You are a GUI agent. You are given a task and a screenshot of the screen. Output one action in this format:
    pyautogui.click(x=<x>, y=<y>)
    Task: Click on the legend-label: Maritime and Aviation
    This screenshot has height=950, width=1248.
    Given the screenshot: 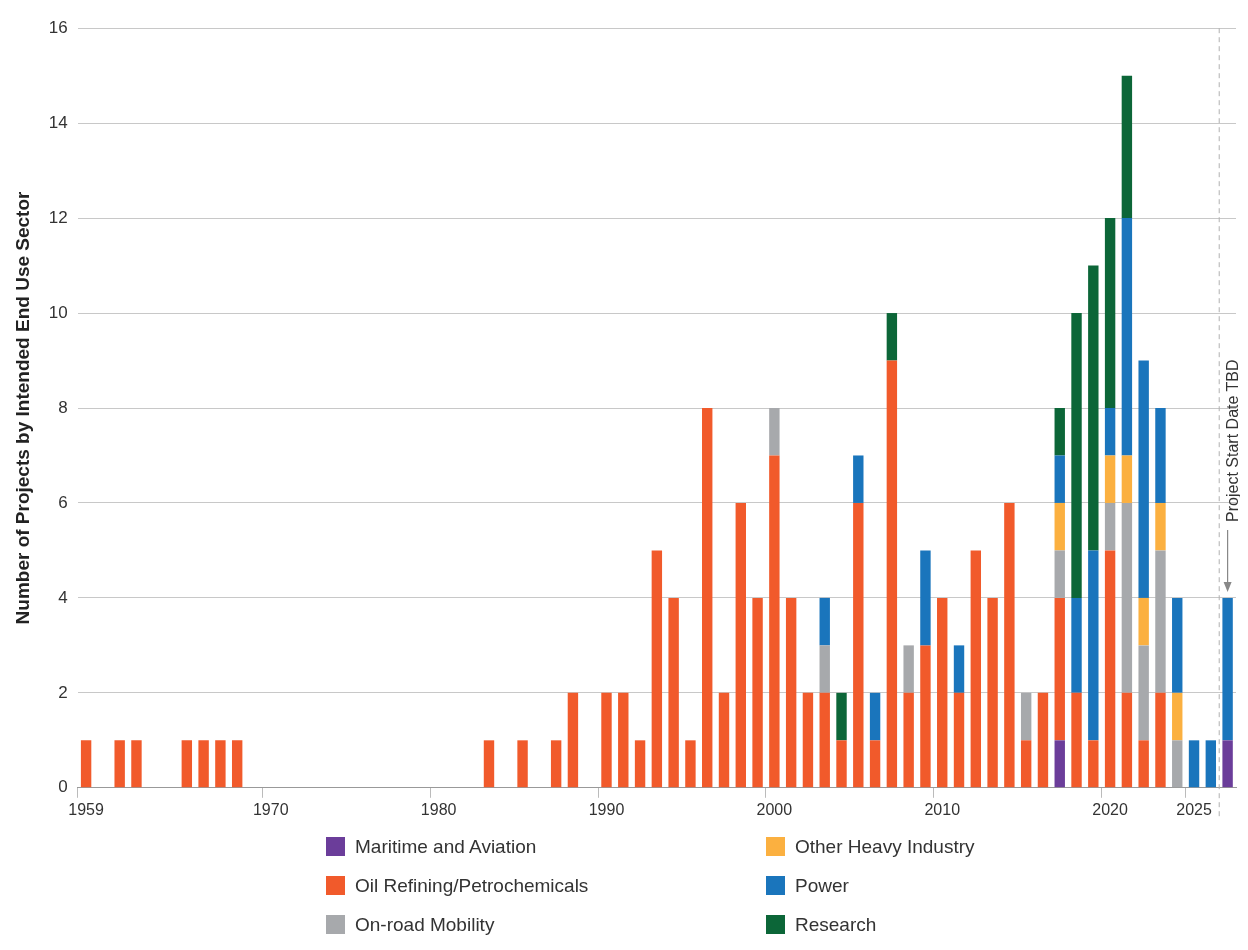 What is the action you would take?
    pyautogui.click(x=446, y=846)
    